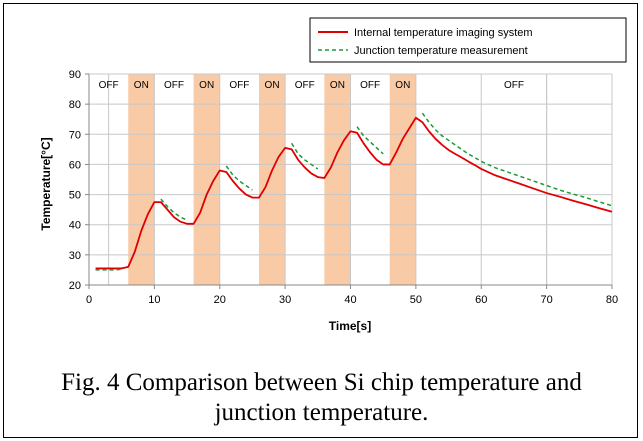  What do you see at coordinates (443, 33) in the screenshot?
I see `legend-label-internal: Internal temperature imaging system` at bounding box center [443, 33].